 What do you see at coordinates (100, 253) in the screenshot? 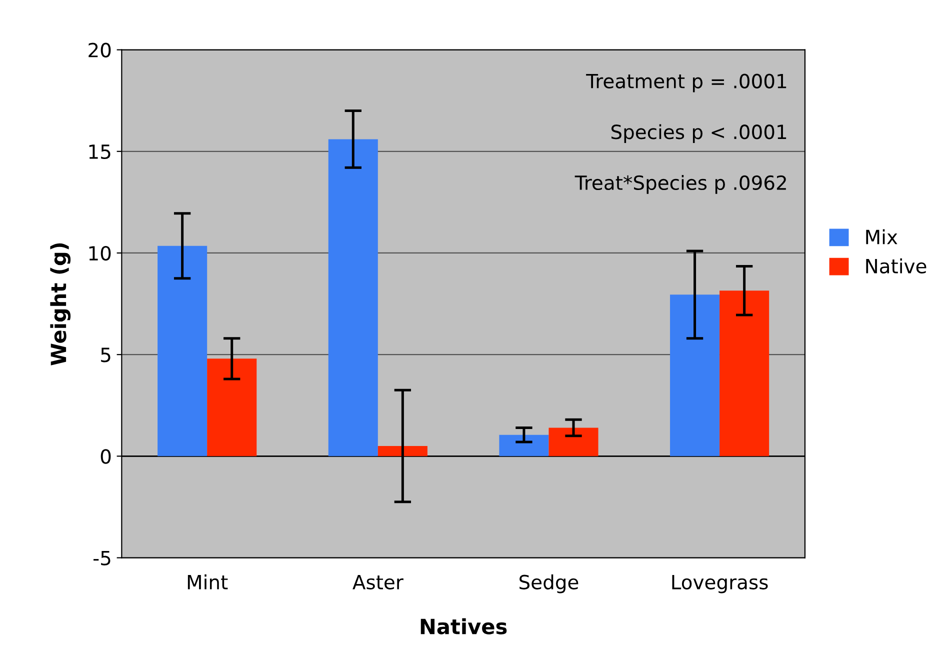
I see `y-tick-label: 10` at bounding box center [100, 253].